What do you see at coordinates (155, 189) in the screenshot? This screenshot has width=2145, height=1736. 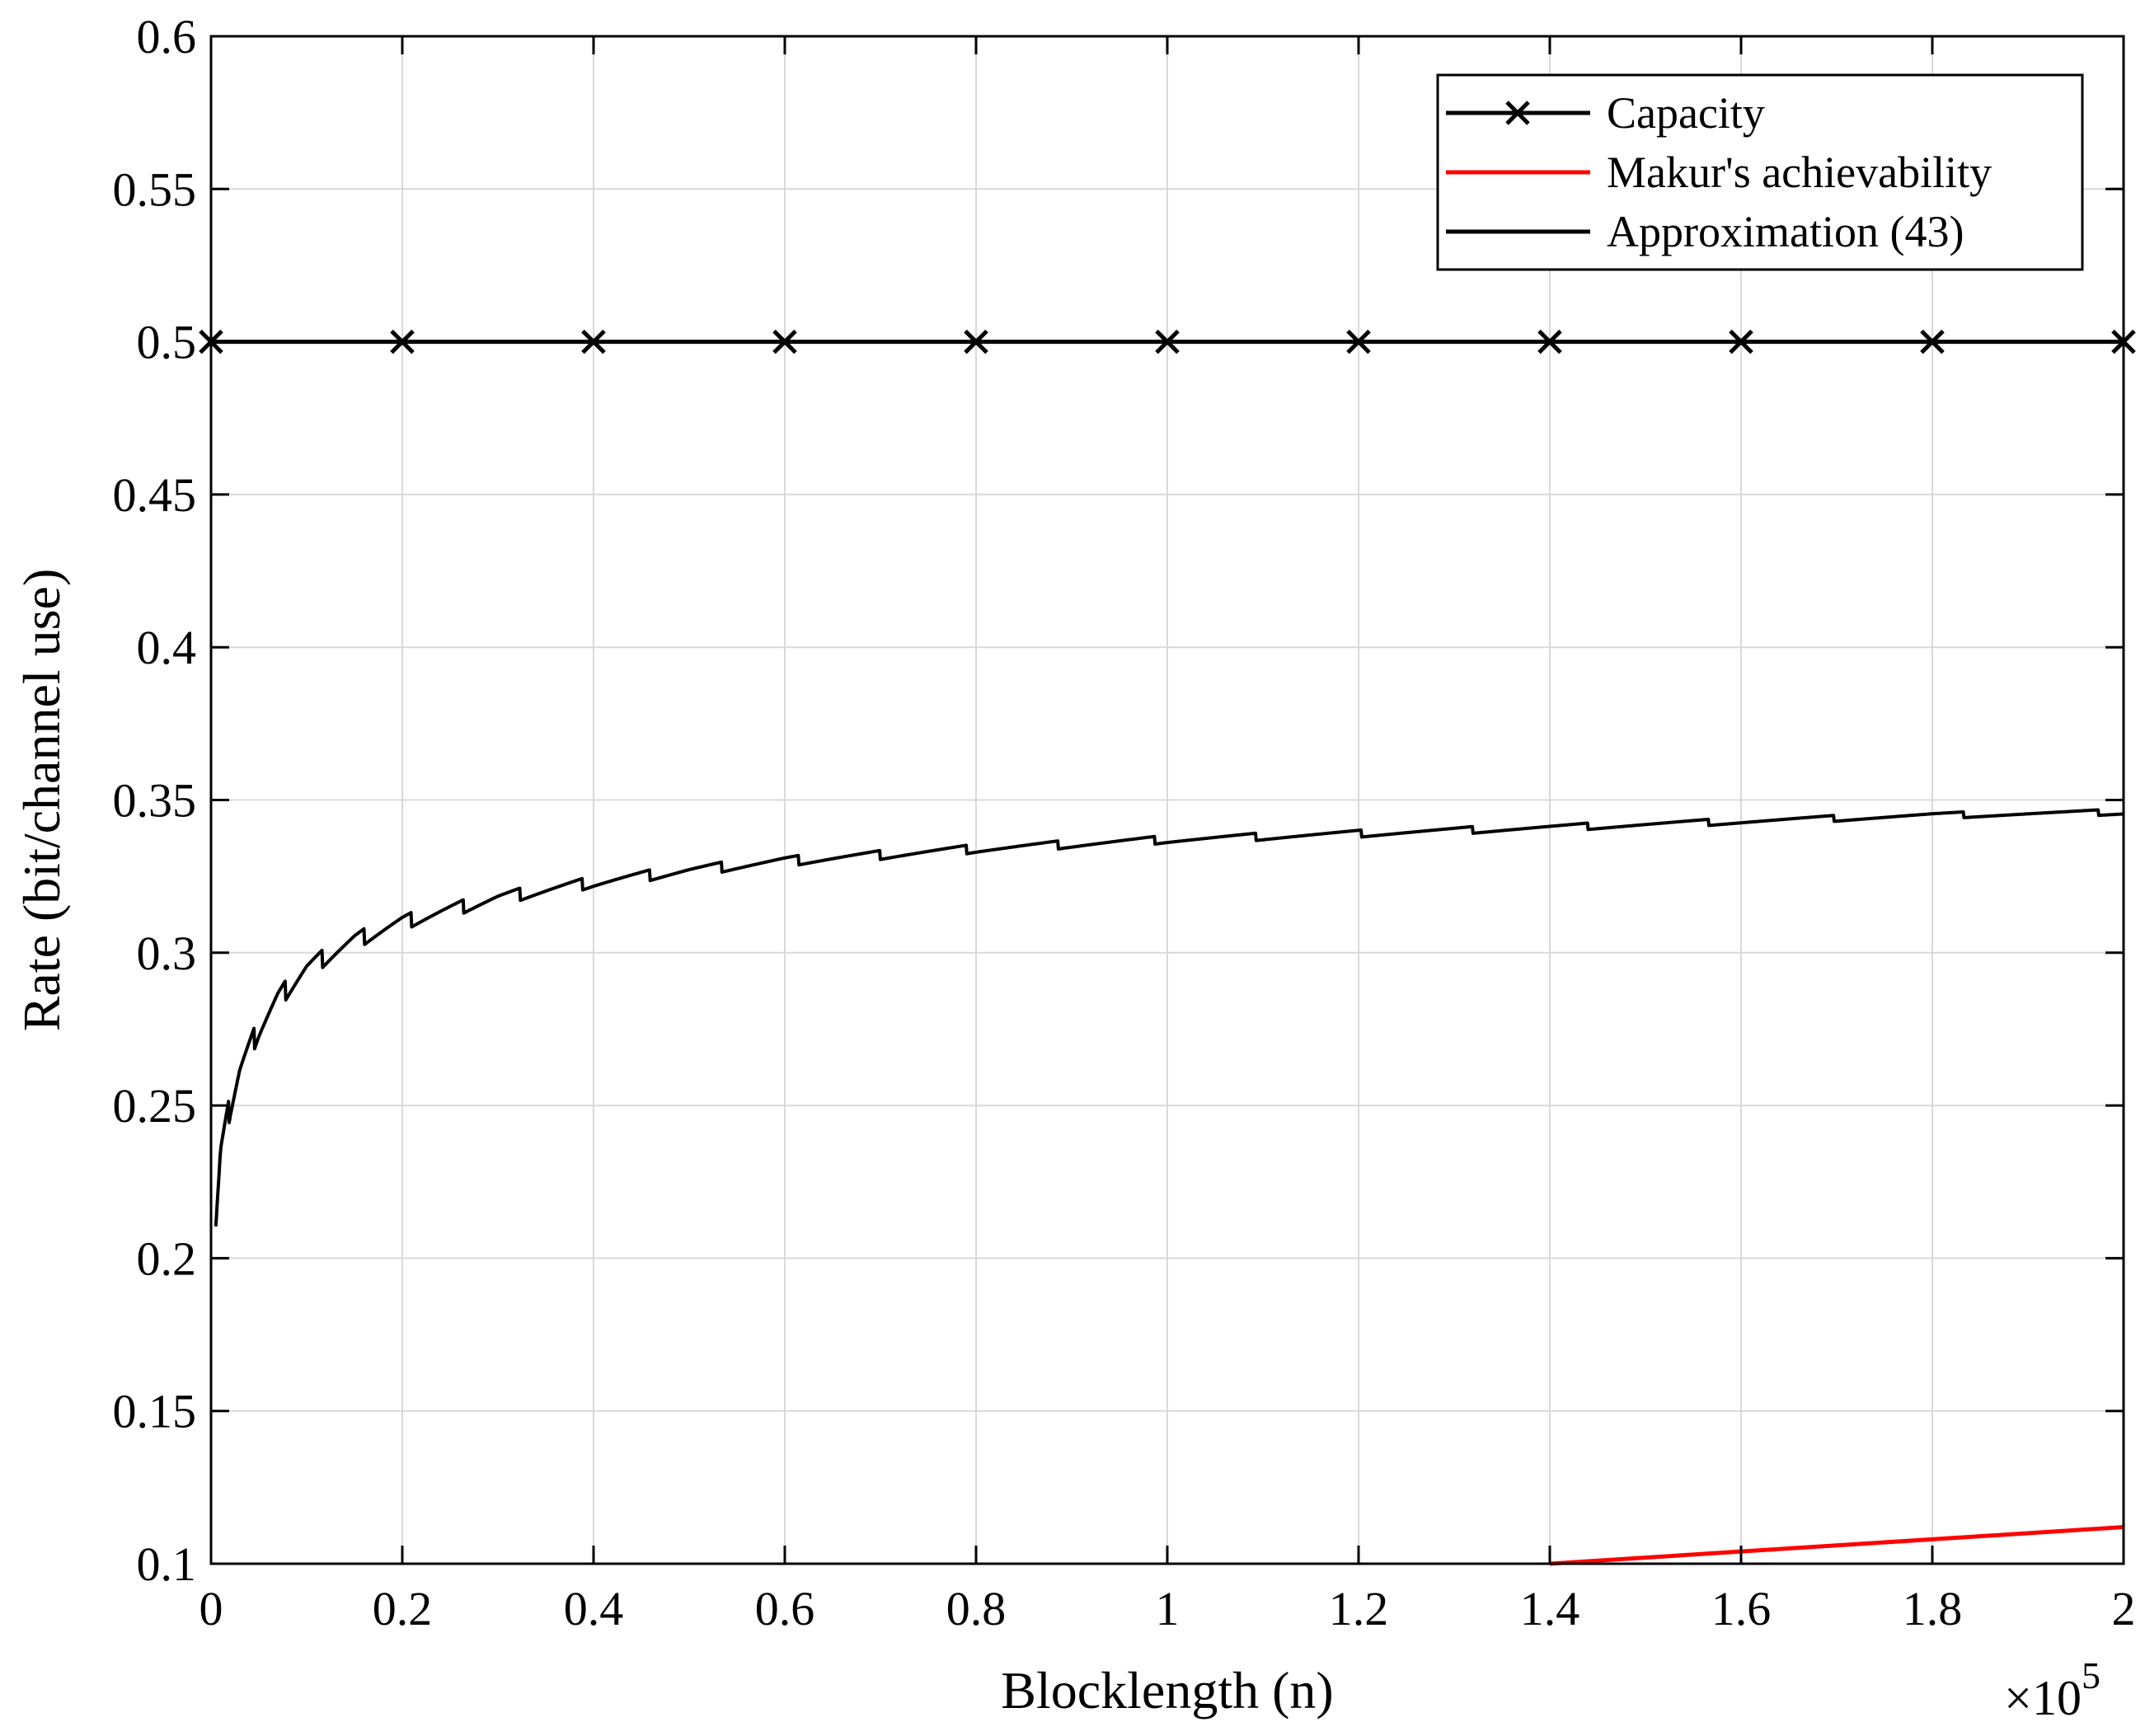 I see `y-tick-label: 0.55` at bounding box center [155, 189].